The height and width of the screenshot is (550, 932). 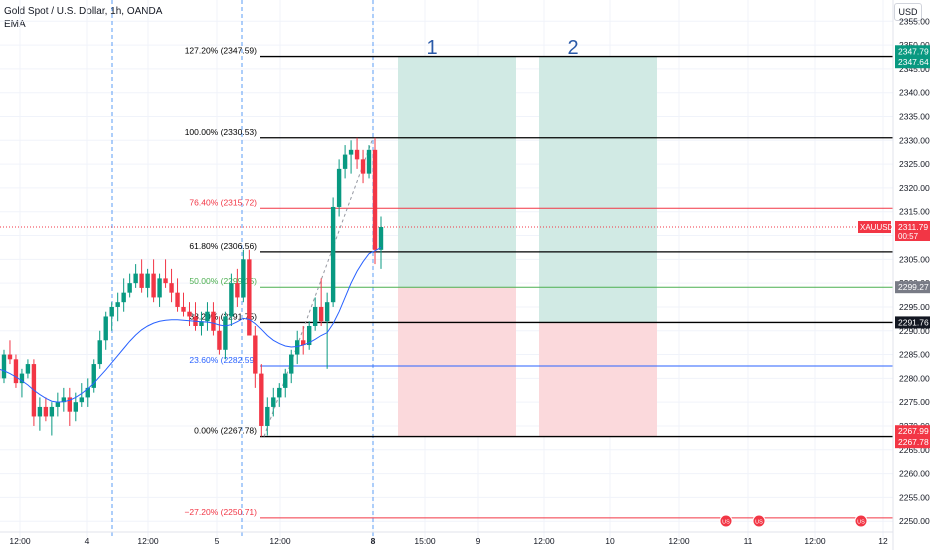 What do you see at coordinates (914, 69) in the screenshot?
I see `price-tick-label: 2345.00` at bounding box center [914, 69].